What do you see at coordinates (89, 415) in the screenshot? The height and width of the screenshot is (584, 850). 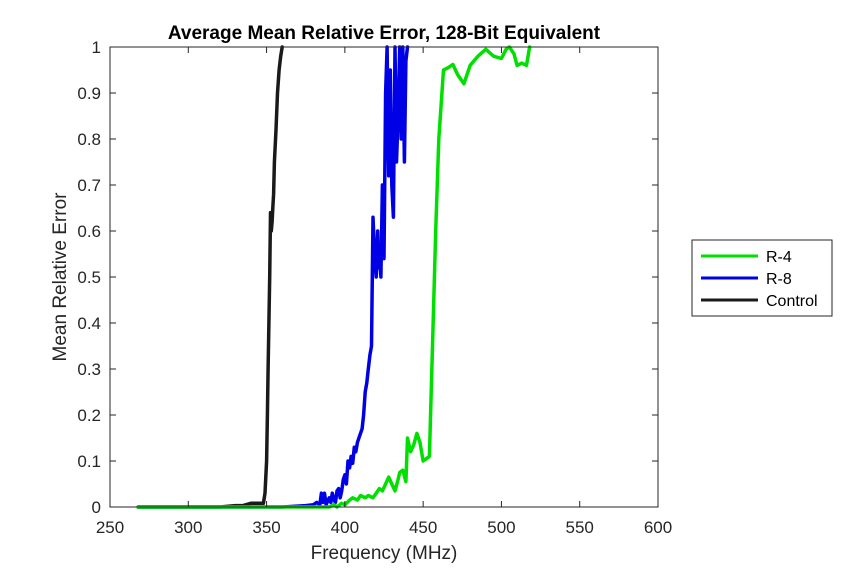 I see `y-tick-label: 0.2` at bounding box center [89, 415].